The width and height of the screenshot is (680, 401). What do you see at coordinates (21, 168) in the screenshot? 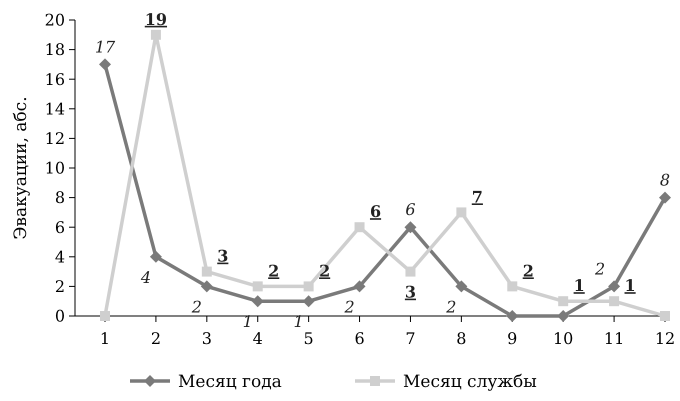
I see `y-axis-title: Эвакуации, абс.` at bounding box center [21, 168].